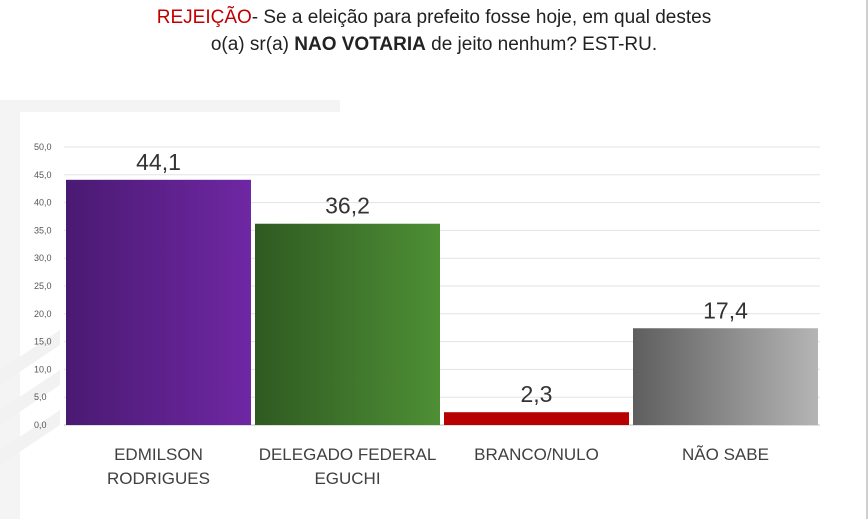  Describe the element at coordinates (158, 162) in the screenshot. I see `bar-value-label: 44,1` at that location.